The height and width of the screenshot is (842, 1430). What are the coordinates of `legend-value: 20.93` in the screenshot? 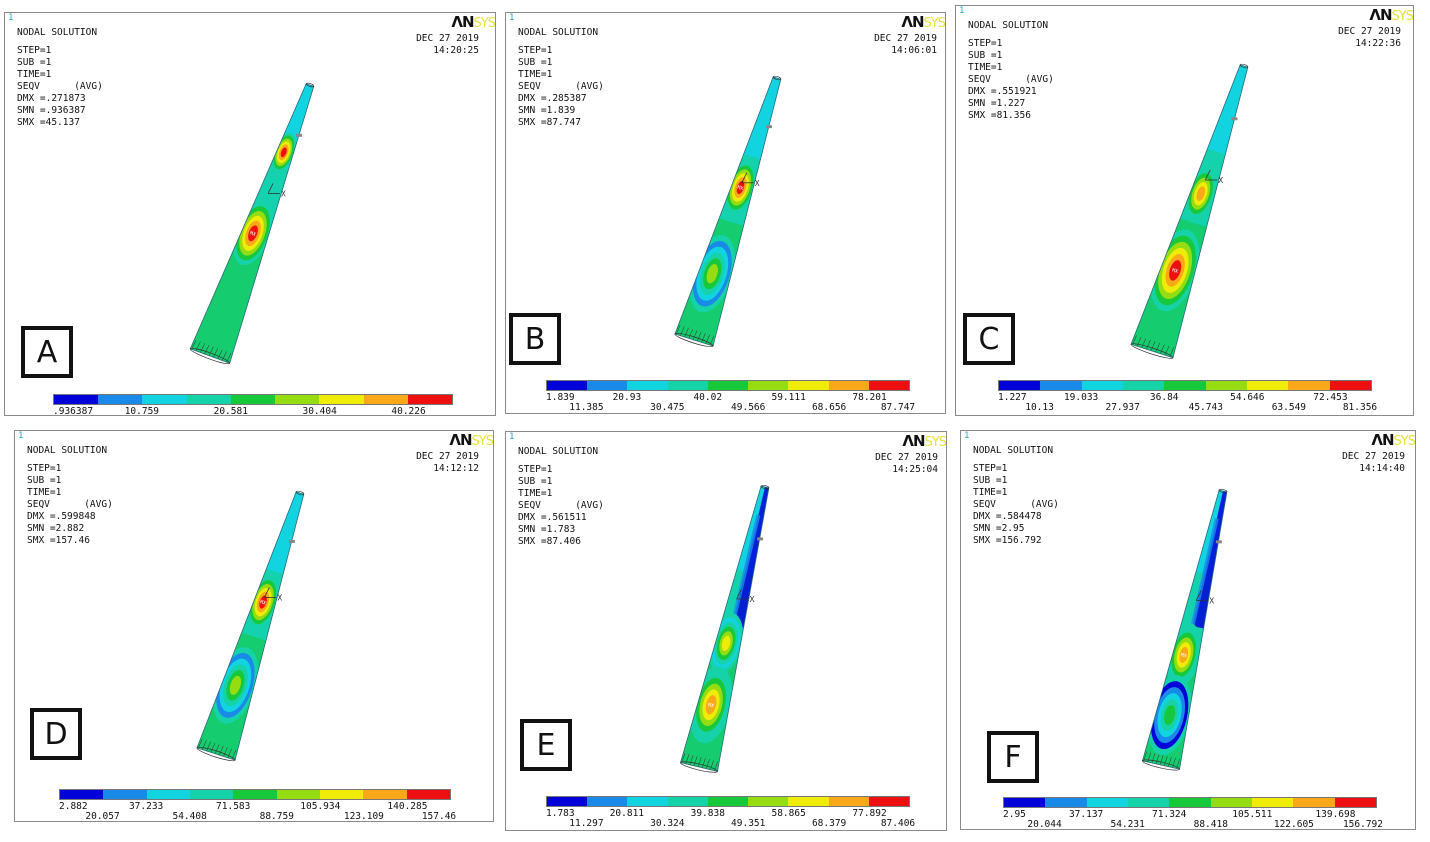 It's located at (627, 397).